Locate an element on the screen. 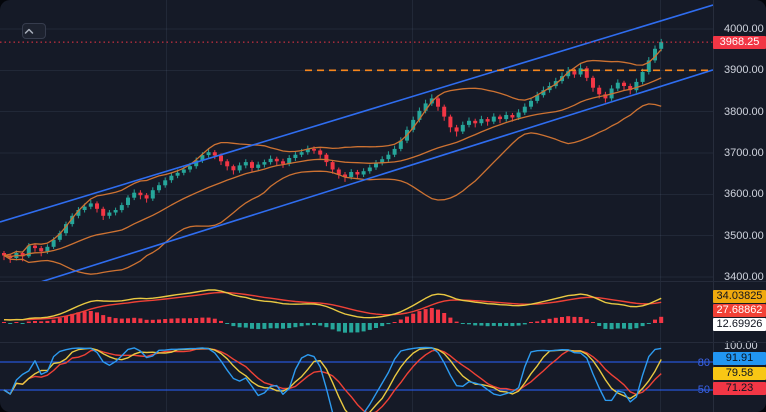 This screenshot has height=412, width=766. stoch-level-50-label: 50 is located at coordinates (703, 390).